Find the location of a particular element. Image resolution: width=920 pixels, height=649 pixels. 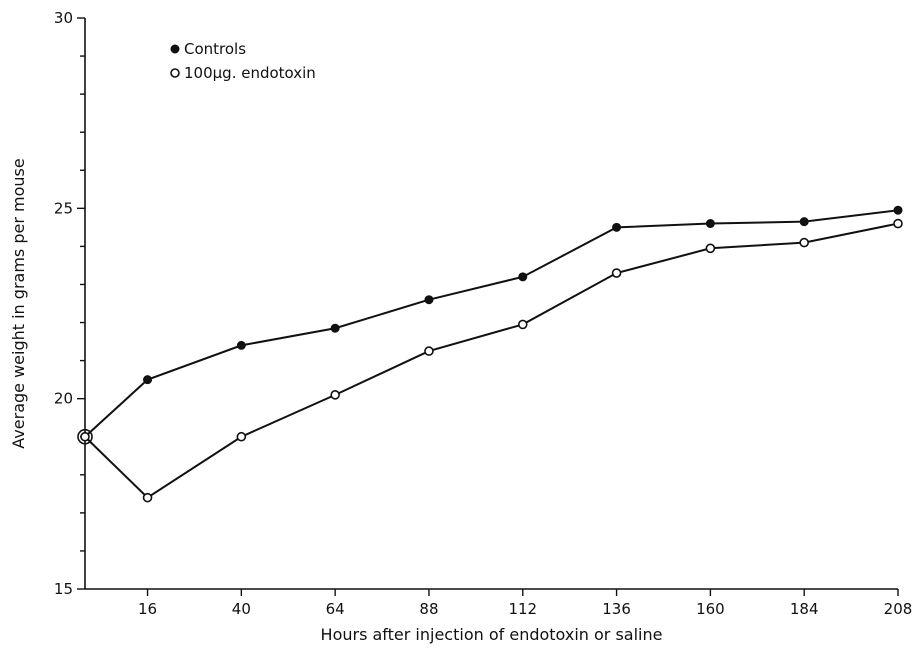

legend-label: 100µg. endotoxin is located at coordinates (250, 73).